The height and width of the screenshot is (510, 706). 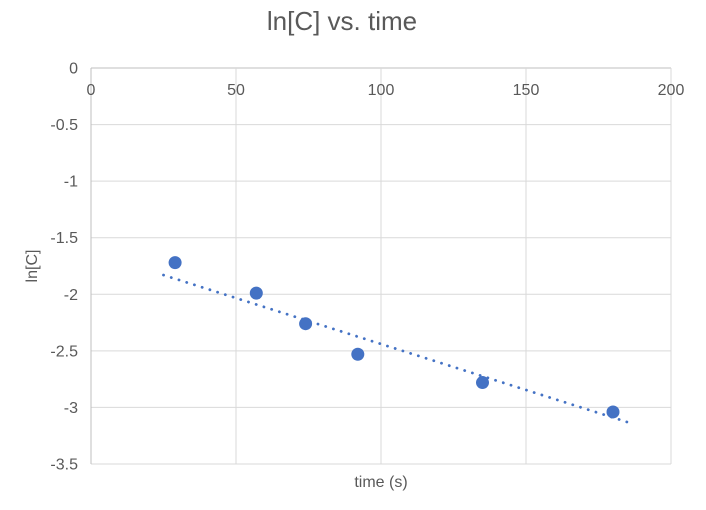 I want to click on chart-title: ln[C] vs. time, so click(x=342, y=21).